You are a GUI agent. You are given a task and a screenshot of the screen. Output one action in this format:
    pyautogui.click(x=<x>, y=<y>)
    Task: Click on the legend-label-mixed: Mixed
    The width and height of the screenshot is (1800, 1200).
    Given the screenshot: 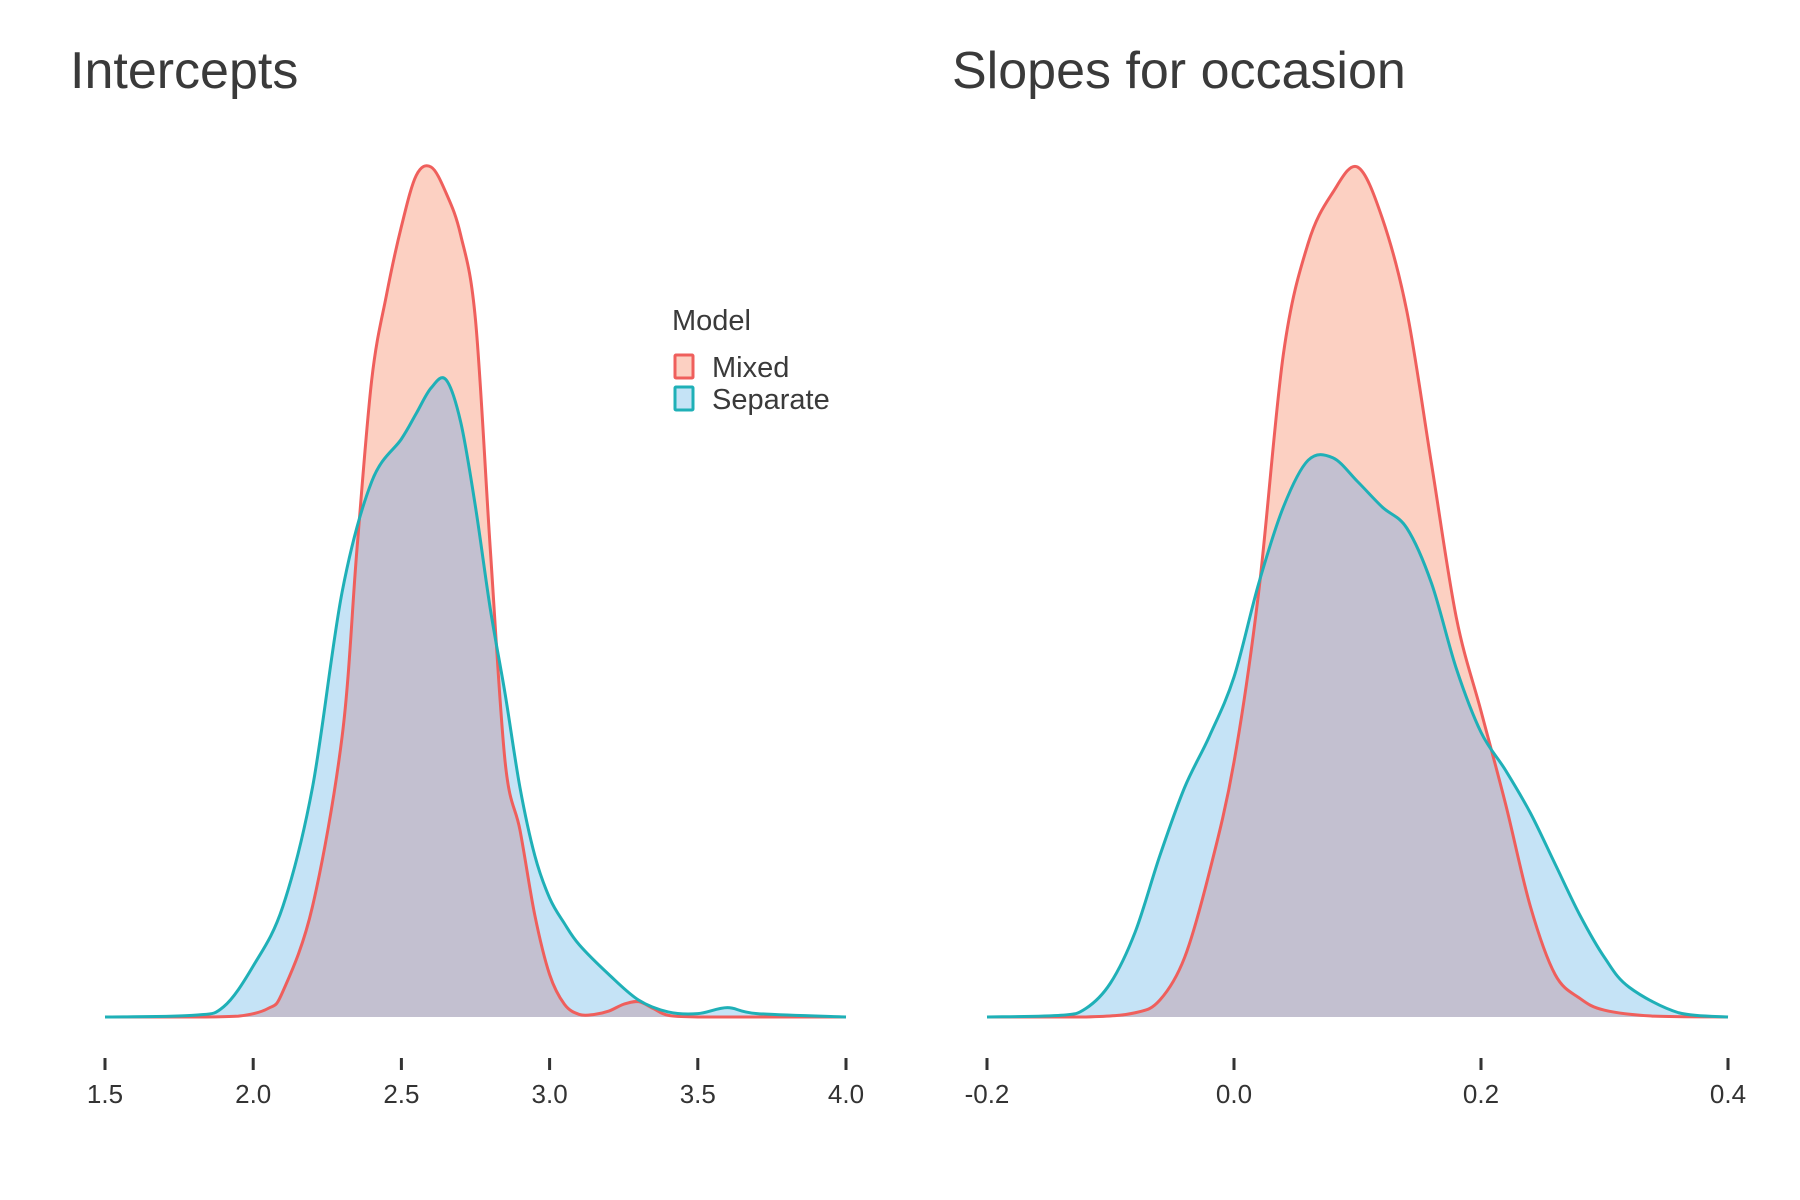 What is the action you would take?
    pyautogui.click(x=750, y=368)
    